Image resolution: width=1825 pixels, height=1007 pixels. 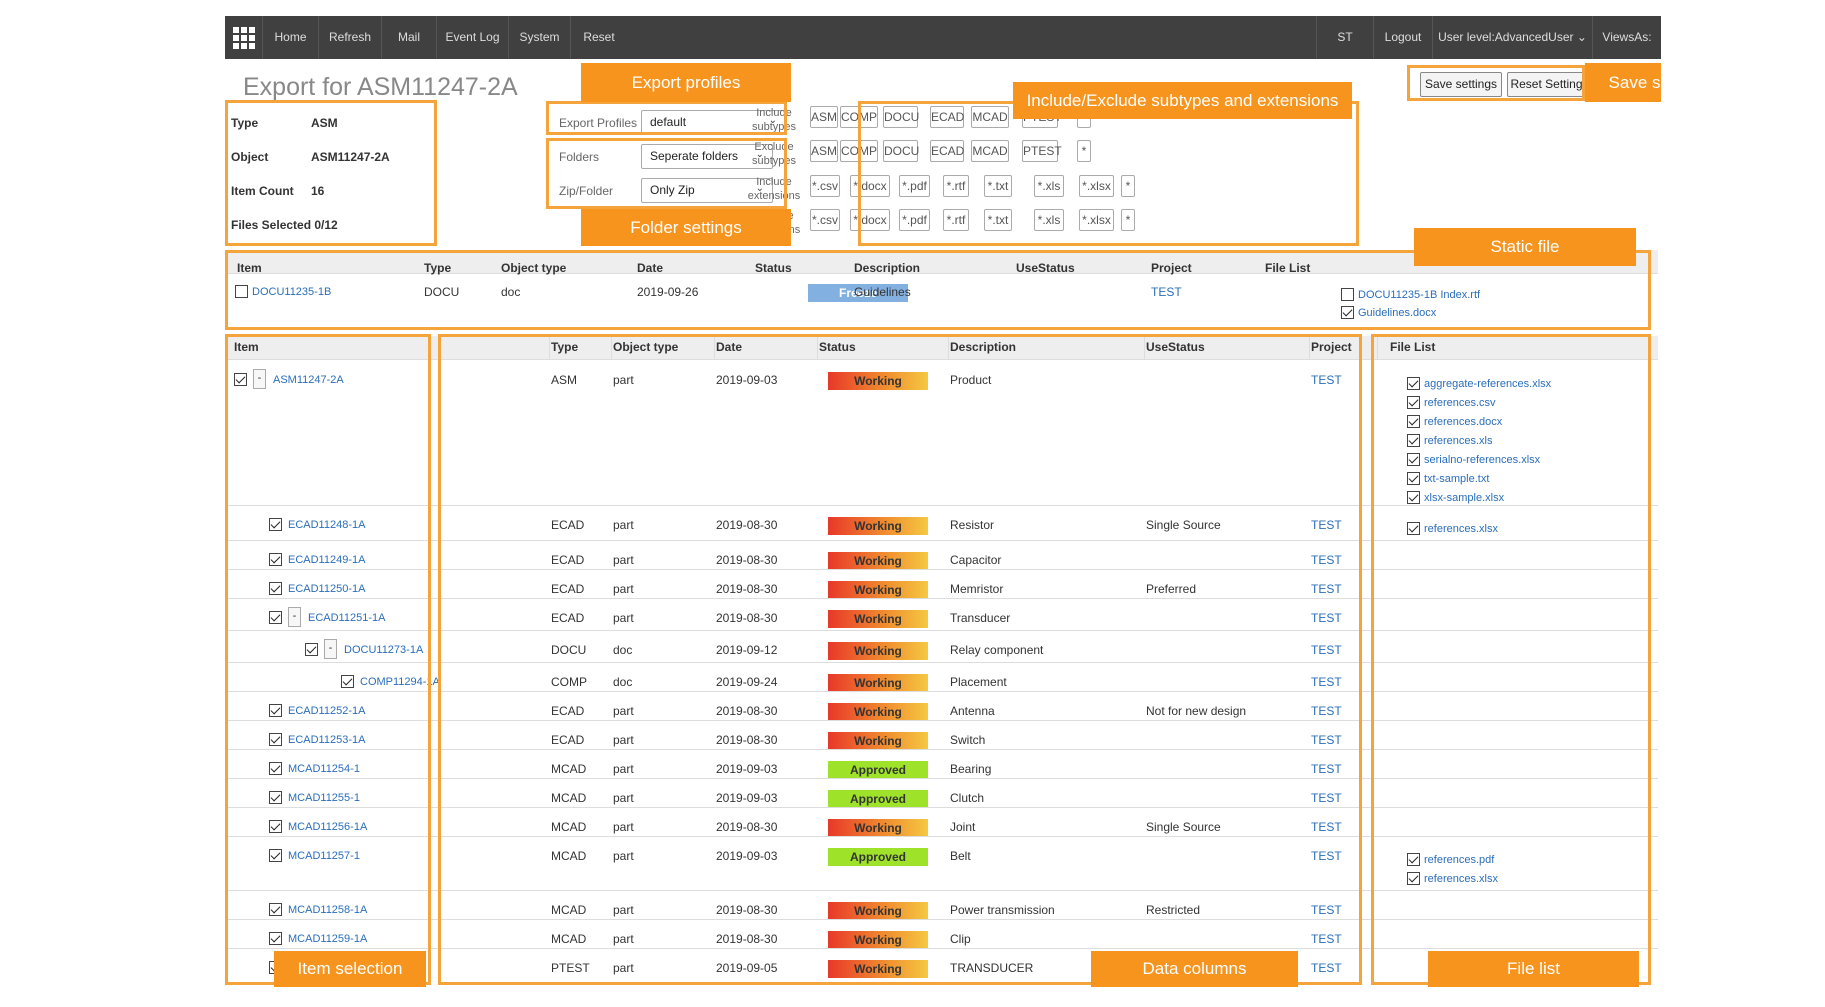 I want to click on include-ext-tag: *.pdf, so click(x=914, y=186).